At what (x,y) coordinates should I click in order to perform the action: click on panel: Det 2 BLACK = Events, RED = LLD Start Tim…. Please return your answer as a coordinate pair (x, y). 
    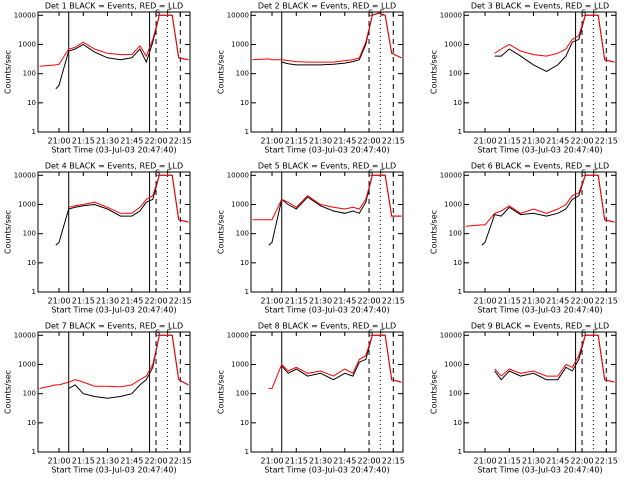
    Looking at the image, I should click on (311, 78).